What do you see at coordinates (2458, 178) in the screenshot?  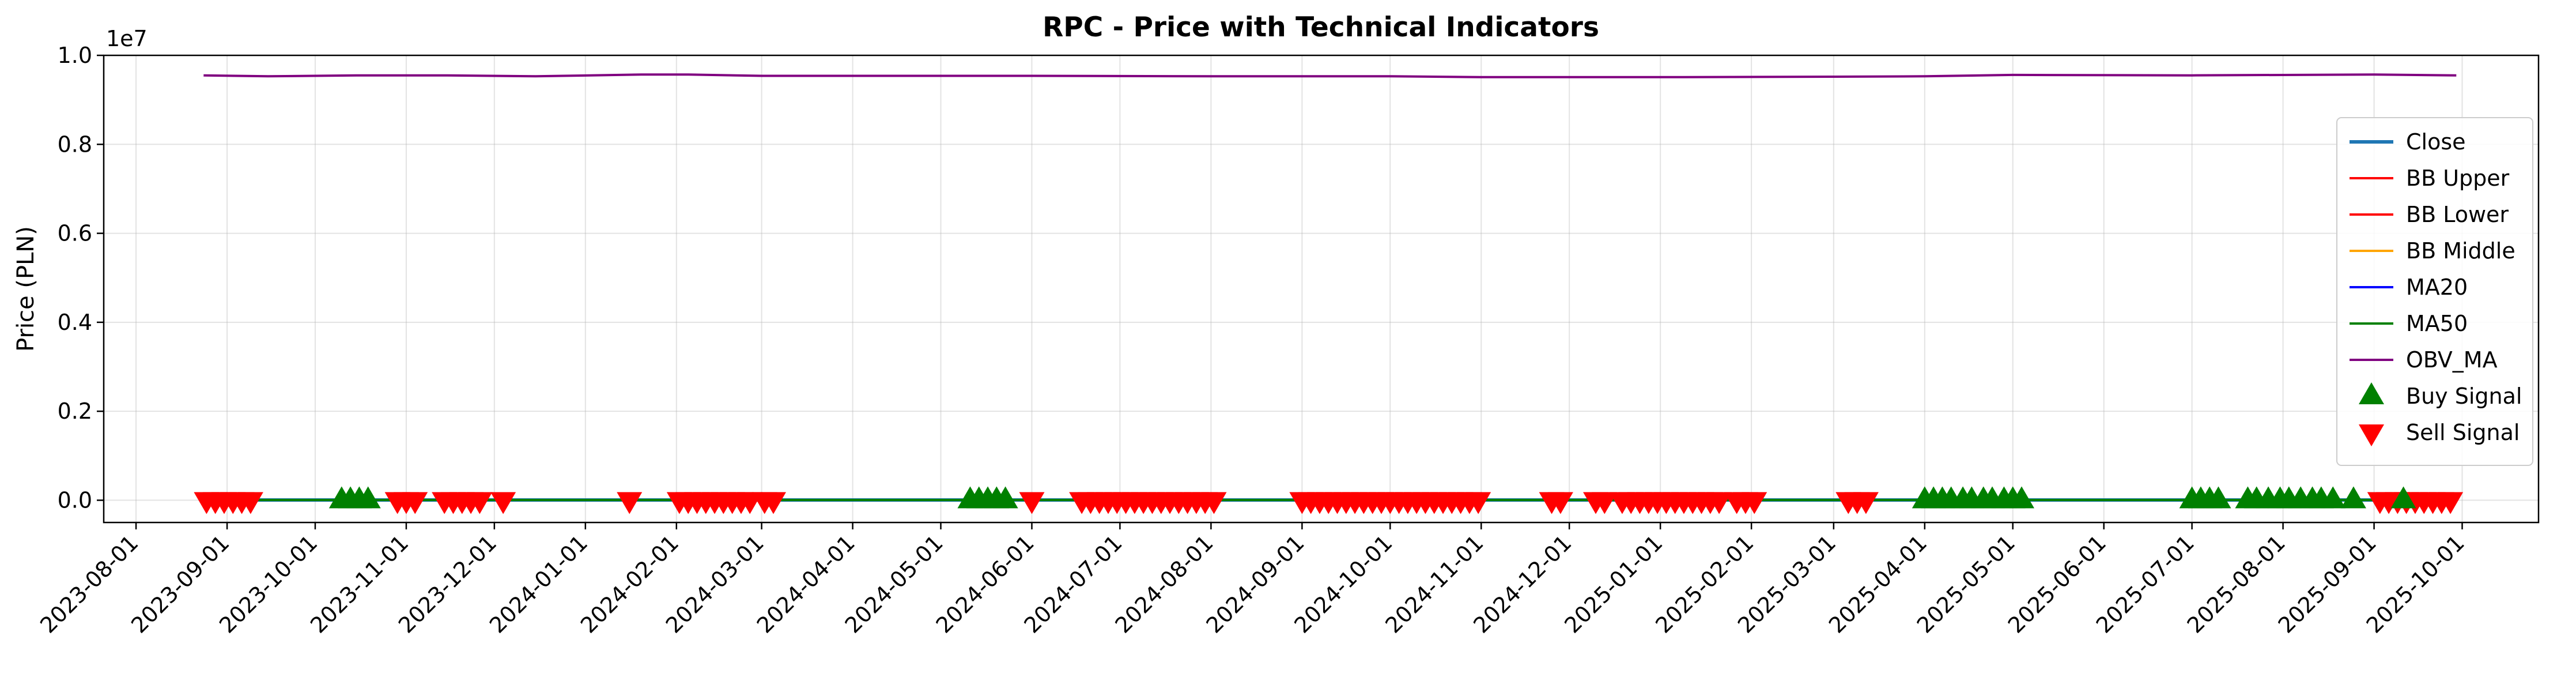 I see `legend-label: BB Upper` at bounding box center [2458, 178].